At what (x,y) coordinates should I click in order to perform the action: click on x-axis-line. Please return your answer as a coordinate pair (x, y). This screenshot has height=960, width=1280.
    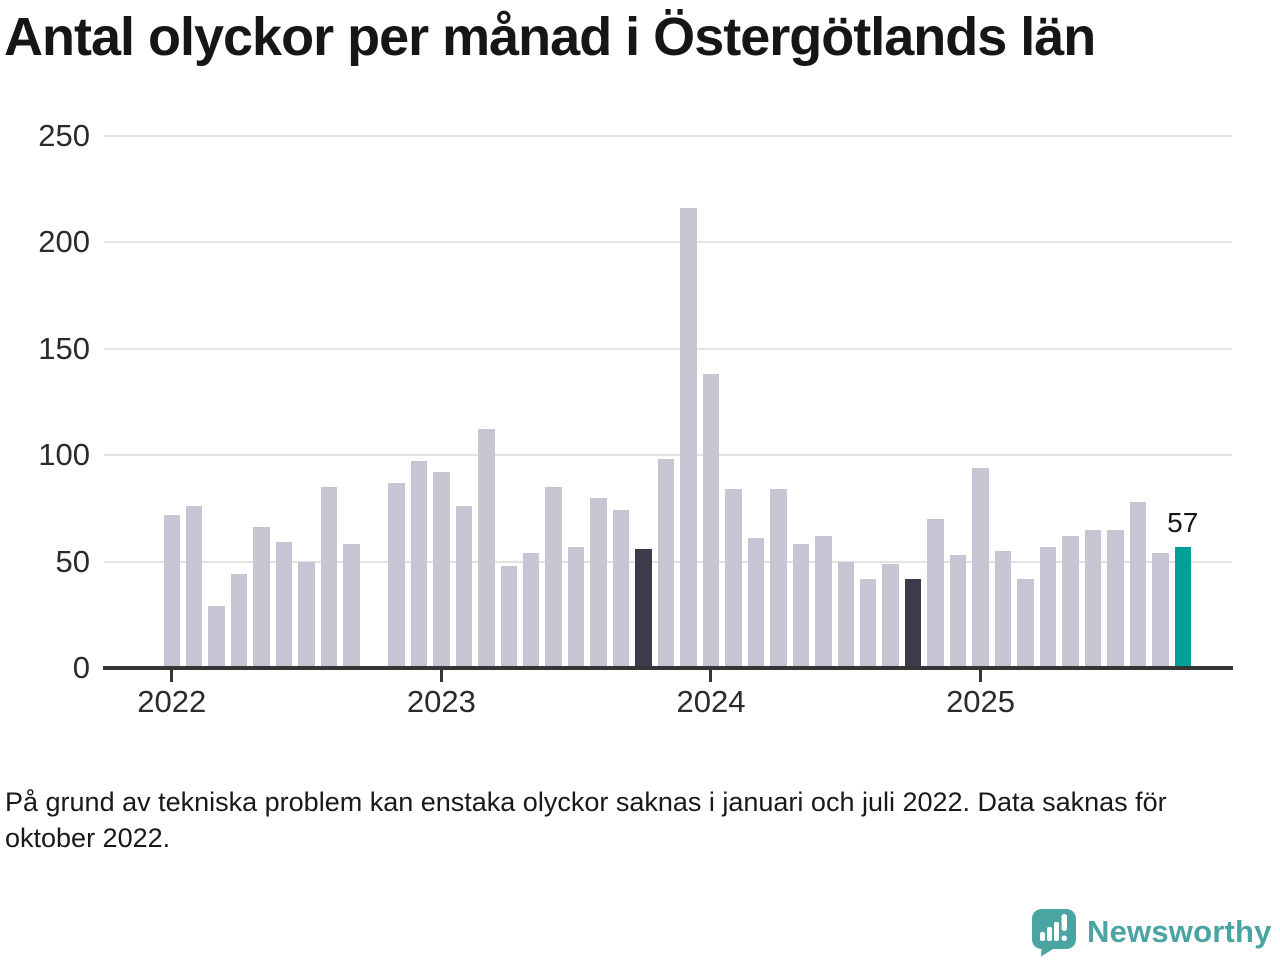
    Looking at the image, I should click on (668, 668).